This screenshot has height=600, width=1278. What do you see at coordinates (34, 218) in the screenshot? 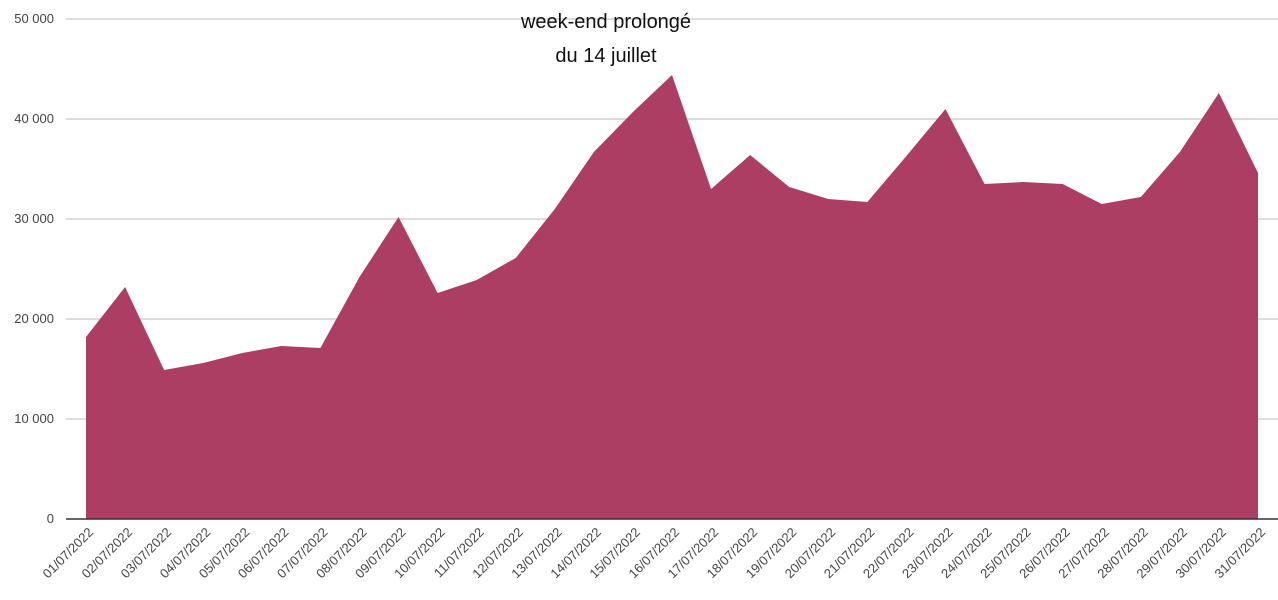
I see `y-tick-label: 30 000` at bounding box center [34, 218].